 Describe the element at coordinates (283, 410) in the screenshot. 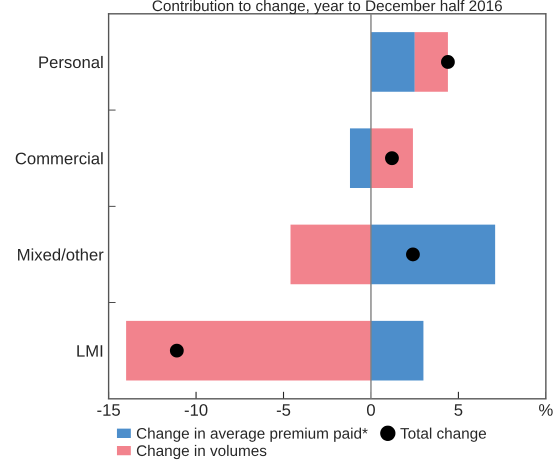

I see `x-tick-label: -5` at that location.